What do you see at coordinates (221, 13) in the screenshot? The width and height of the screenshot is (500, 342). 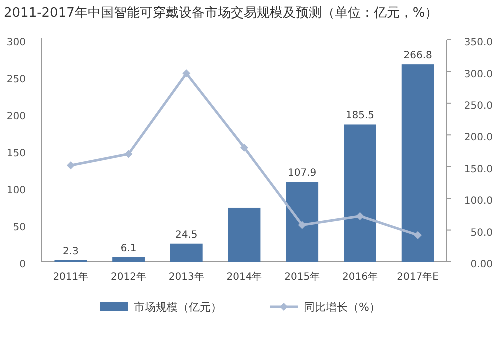 I see `chart-title: 2011-2017年中国智能可穿戴设备市场交易规模及预测（单位：亿元，%）` at bounding box center [221, 13].